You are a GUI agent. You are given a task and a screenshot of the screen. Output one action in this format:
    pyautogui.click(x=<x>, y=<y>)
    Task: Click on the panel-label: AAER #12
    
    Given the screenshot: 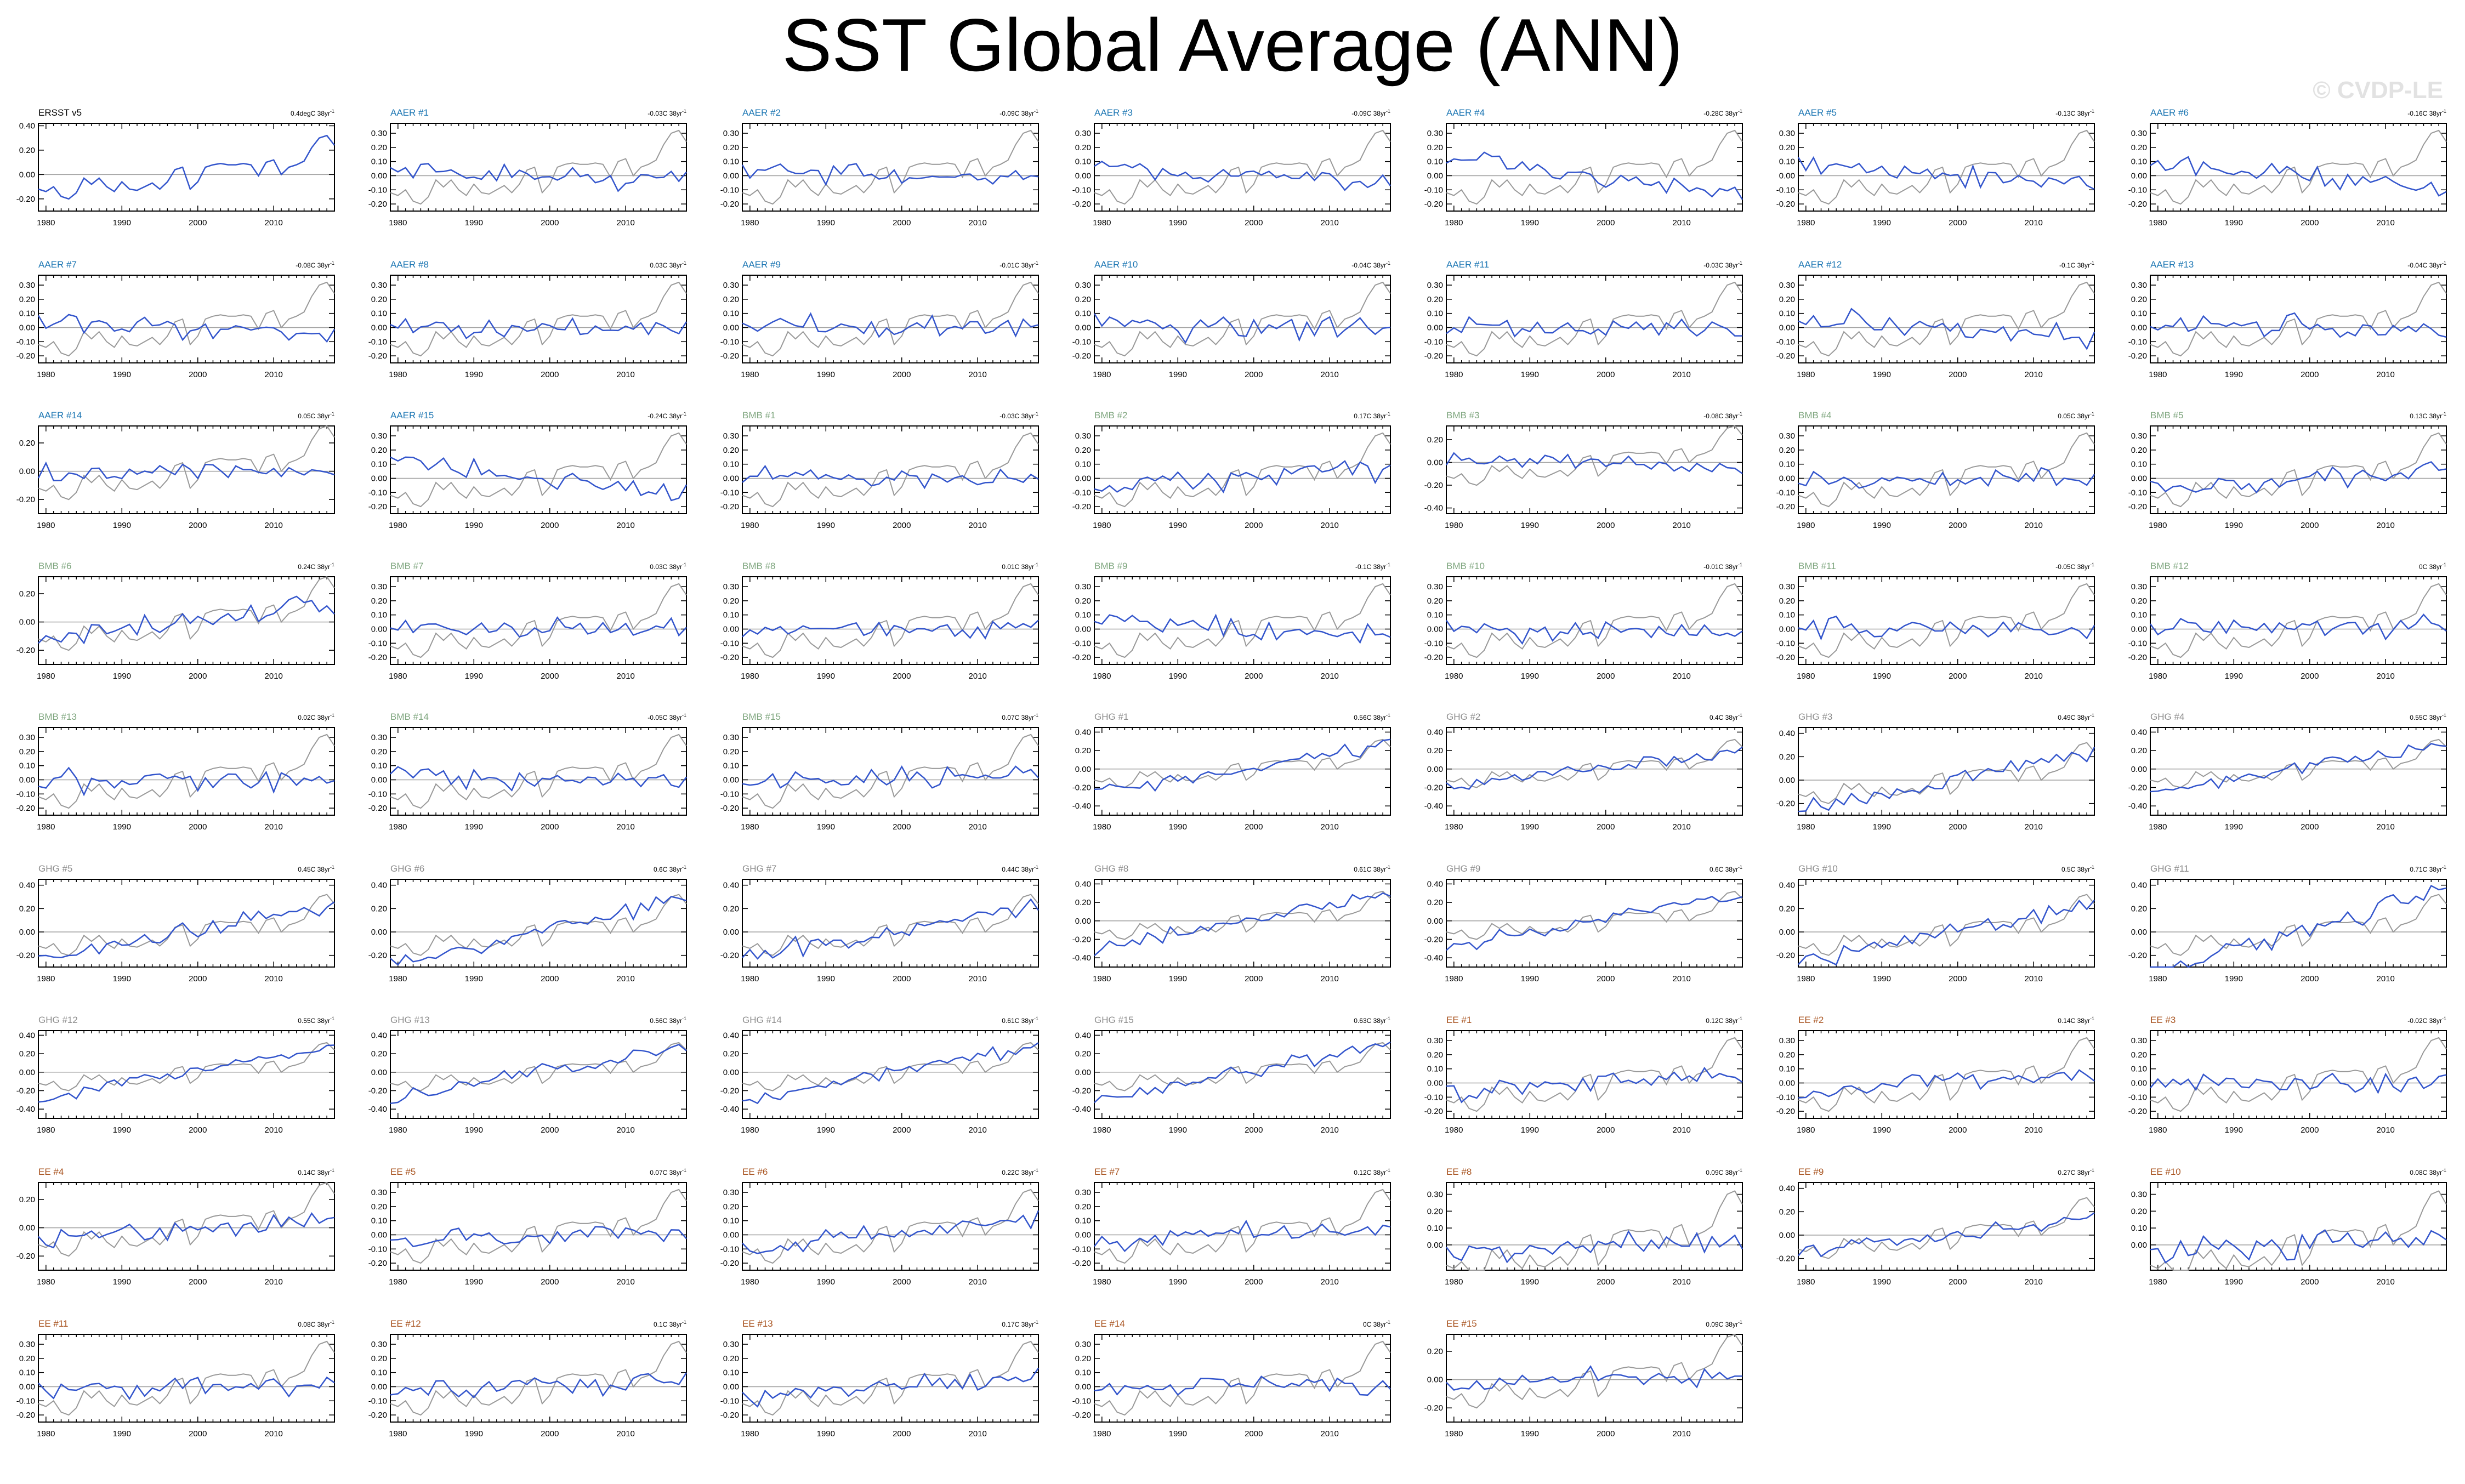 What is the action you would take?
    pyautogui.click(x=1820, y=264)
    